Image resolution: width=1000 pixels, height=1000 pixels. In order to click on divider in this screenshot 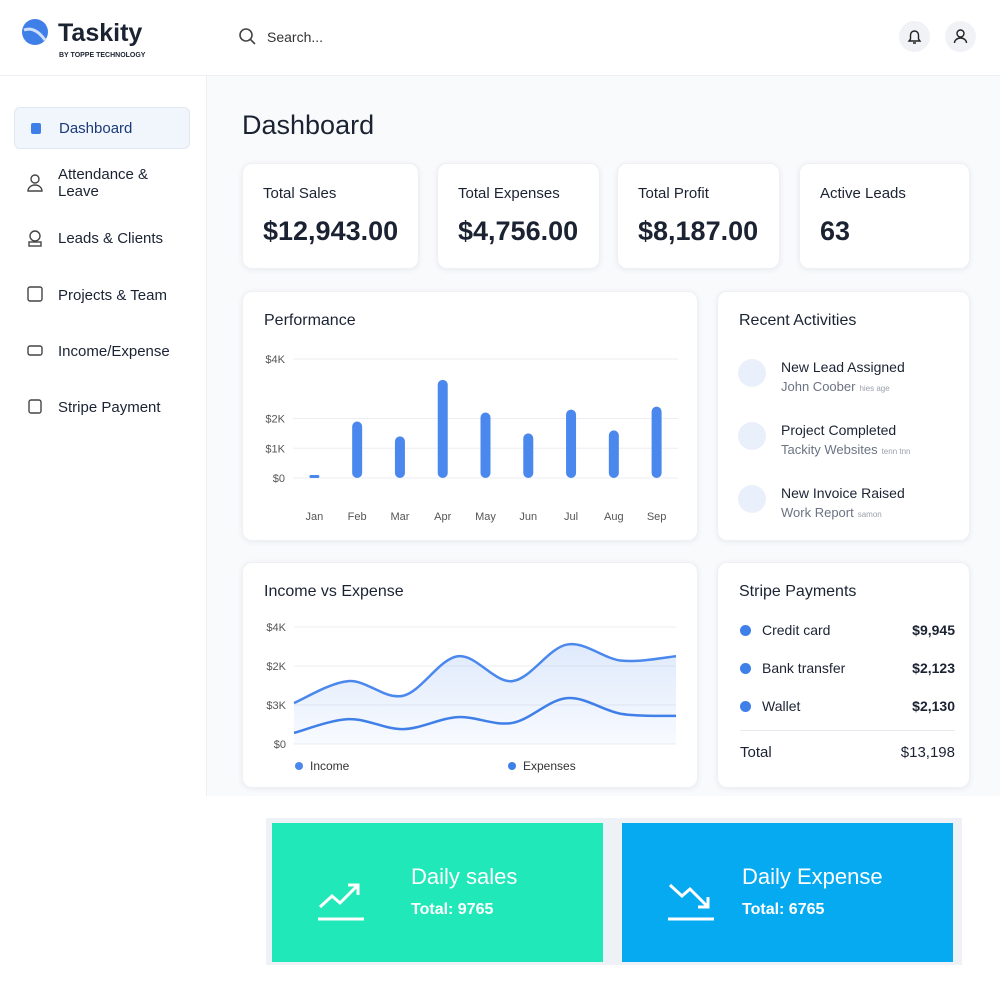, I will do `click(847, 730)`.